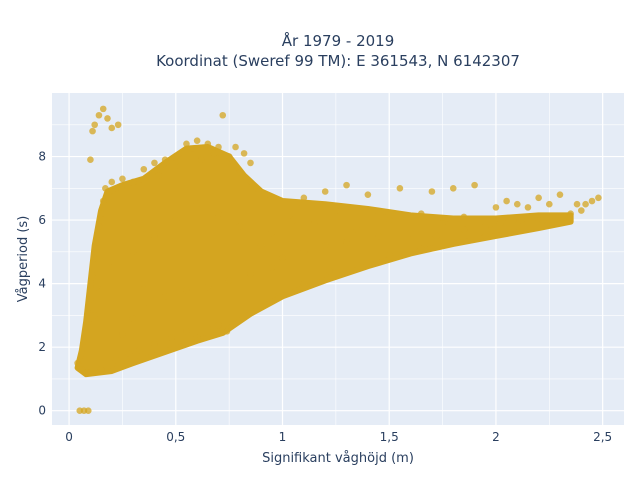  What do you see at coordinates (23, 259) in the screenshot?
I see `y-axis-title: Vågperiod (s)` at bounding box center [23, 259].